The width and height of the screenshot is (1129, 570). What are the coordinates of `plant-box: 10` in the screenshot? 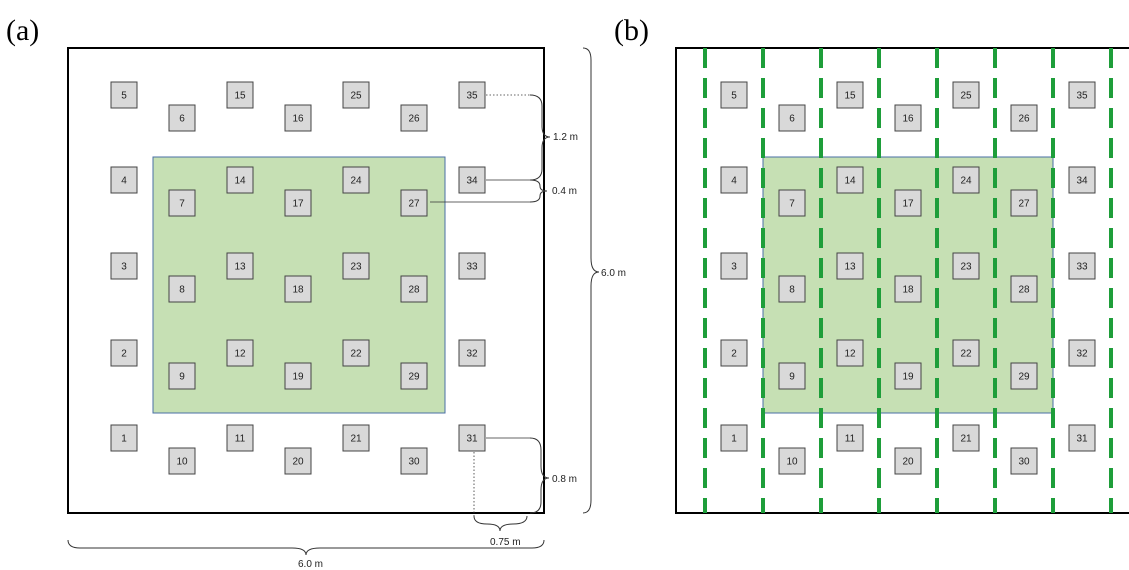 It's located at (182, 461).